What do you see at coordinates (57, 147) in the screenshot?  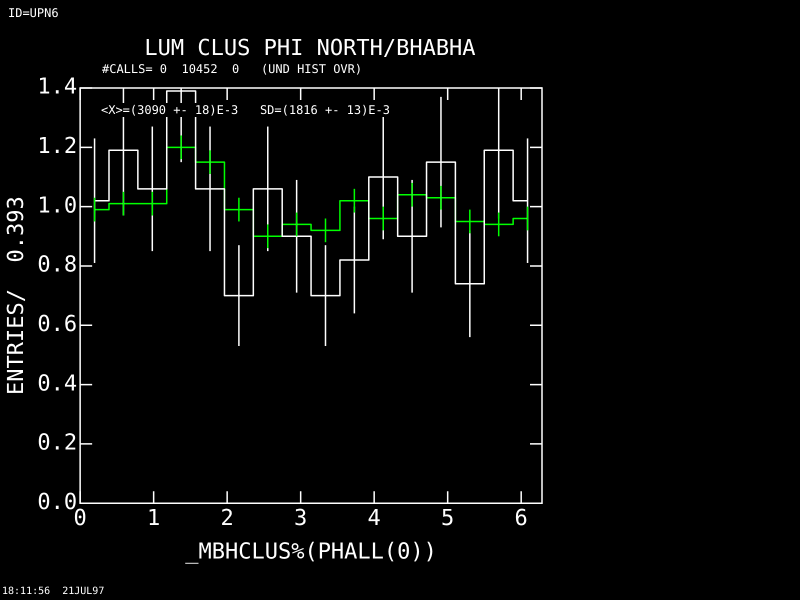 I see `y-tick-label: 1.2` at bounding box center [57, 147].